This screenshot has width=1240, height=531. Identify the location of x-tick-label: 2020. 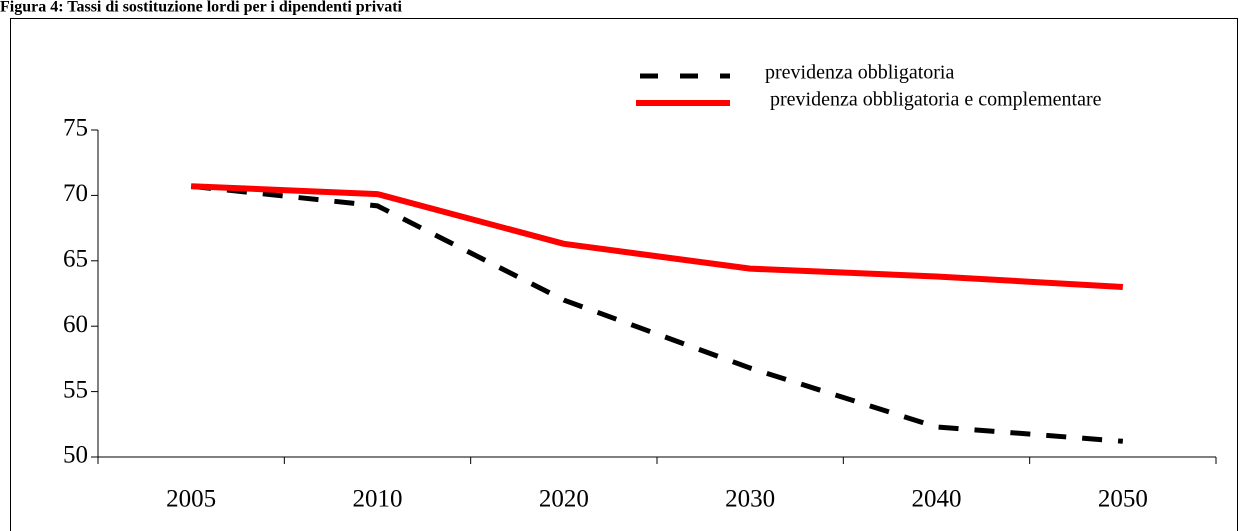
(564, 499).